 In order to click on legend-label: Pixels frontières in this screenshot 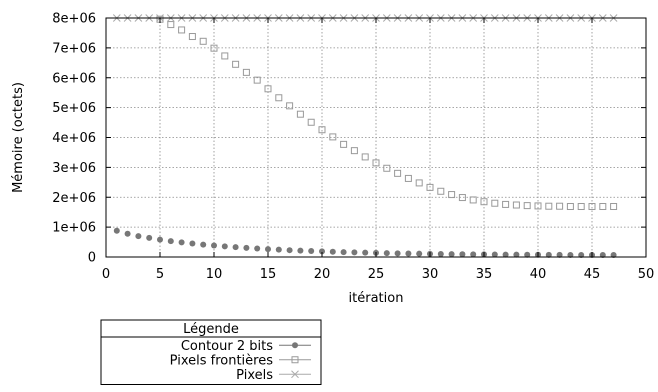, I will do `click(222, 360)`.